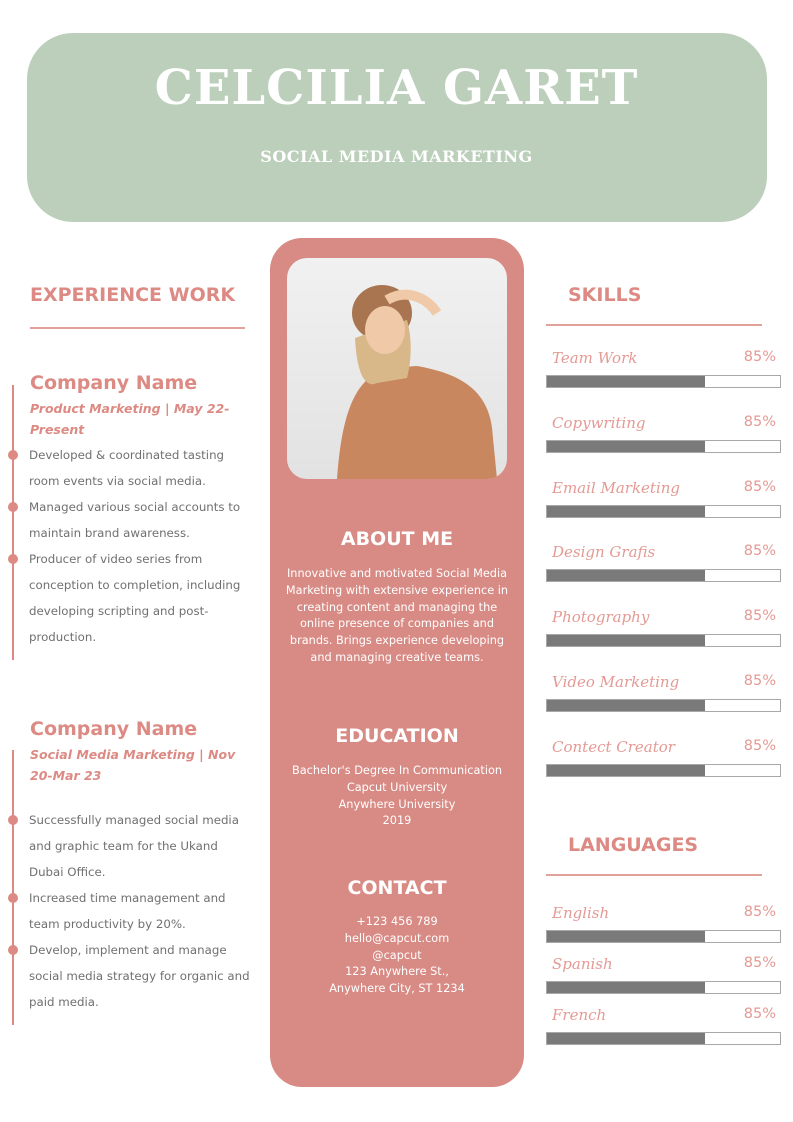  I want to click on profile-photo, so click(397, 368).